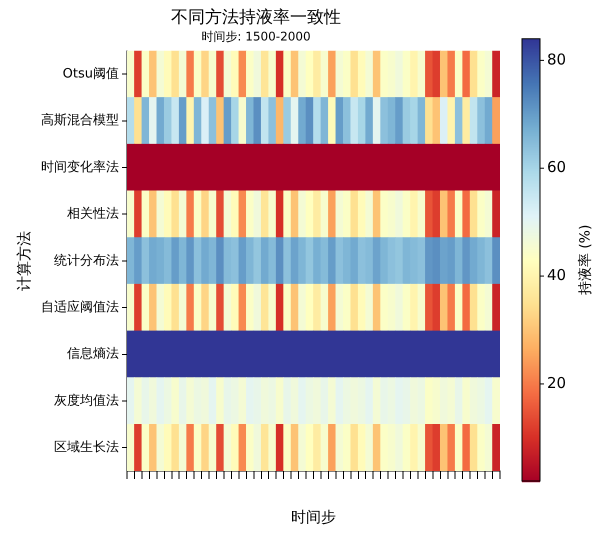 The height and width of the screenshot is (543, 613). Describe the element at coordinates (93, 354) in the screenshot. I see `y-tick-label: 信息熵法` at that location.